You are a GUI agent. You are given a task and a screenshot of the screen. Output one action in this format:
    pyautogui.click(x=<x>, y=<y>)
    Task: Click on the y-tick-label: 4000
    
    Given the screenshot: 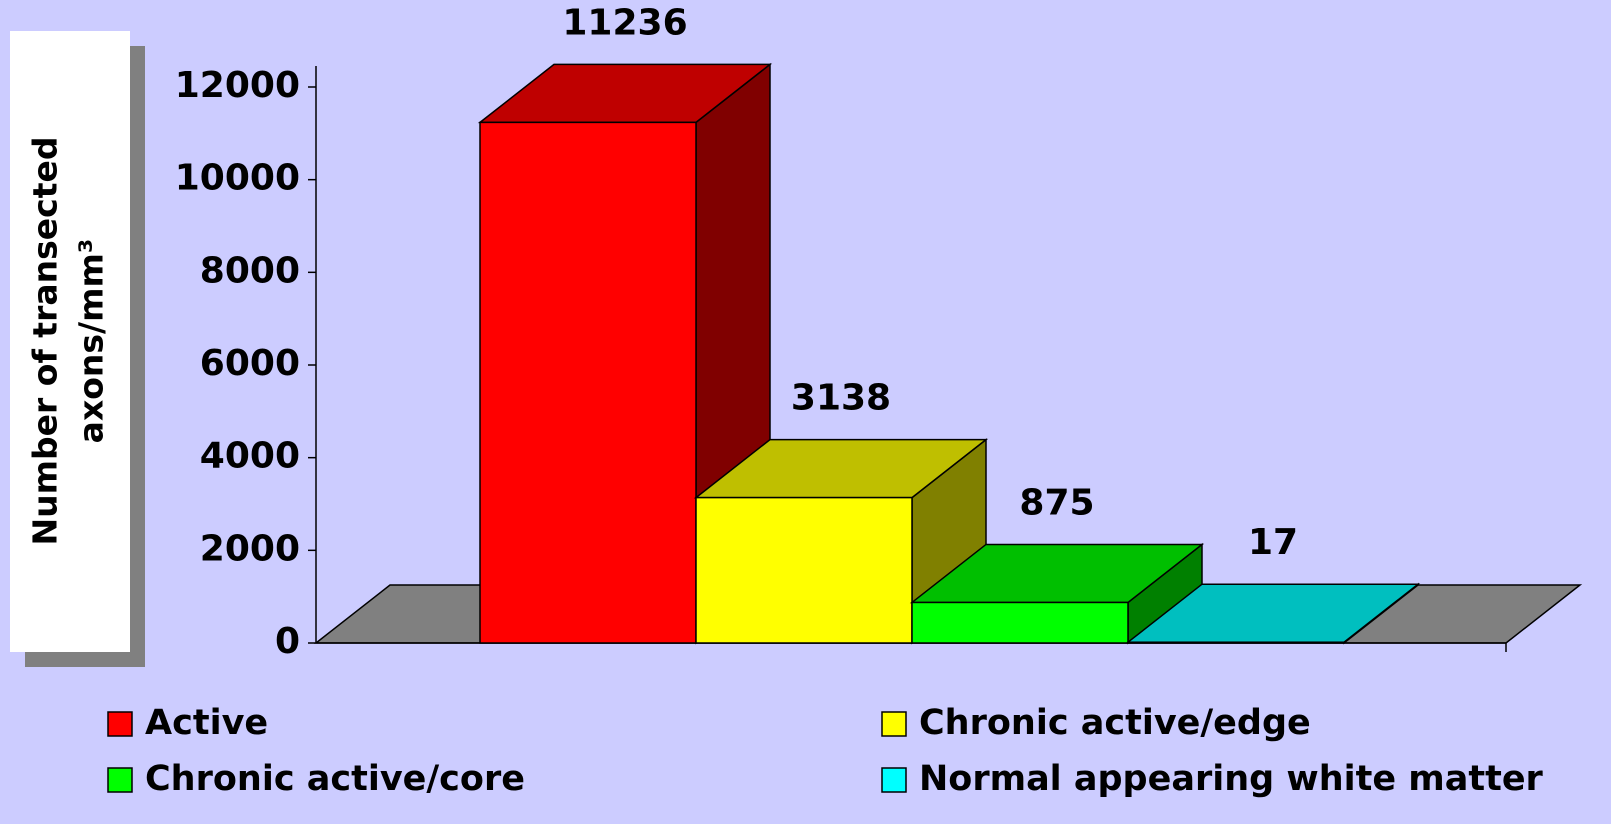 What is the action you would take?
    pyautogui.click(x=250, y=456)
    